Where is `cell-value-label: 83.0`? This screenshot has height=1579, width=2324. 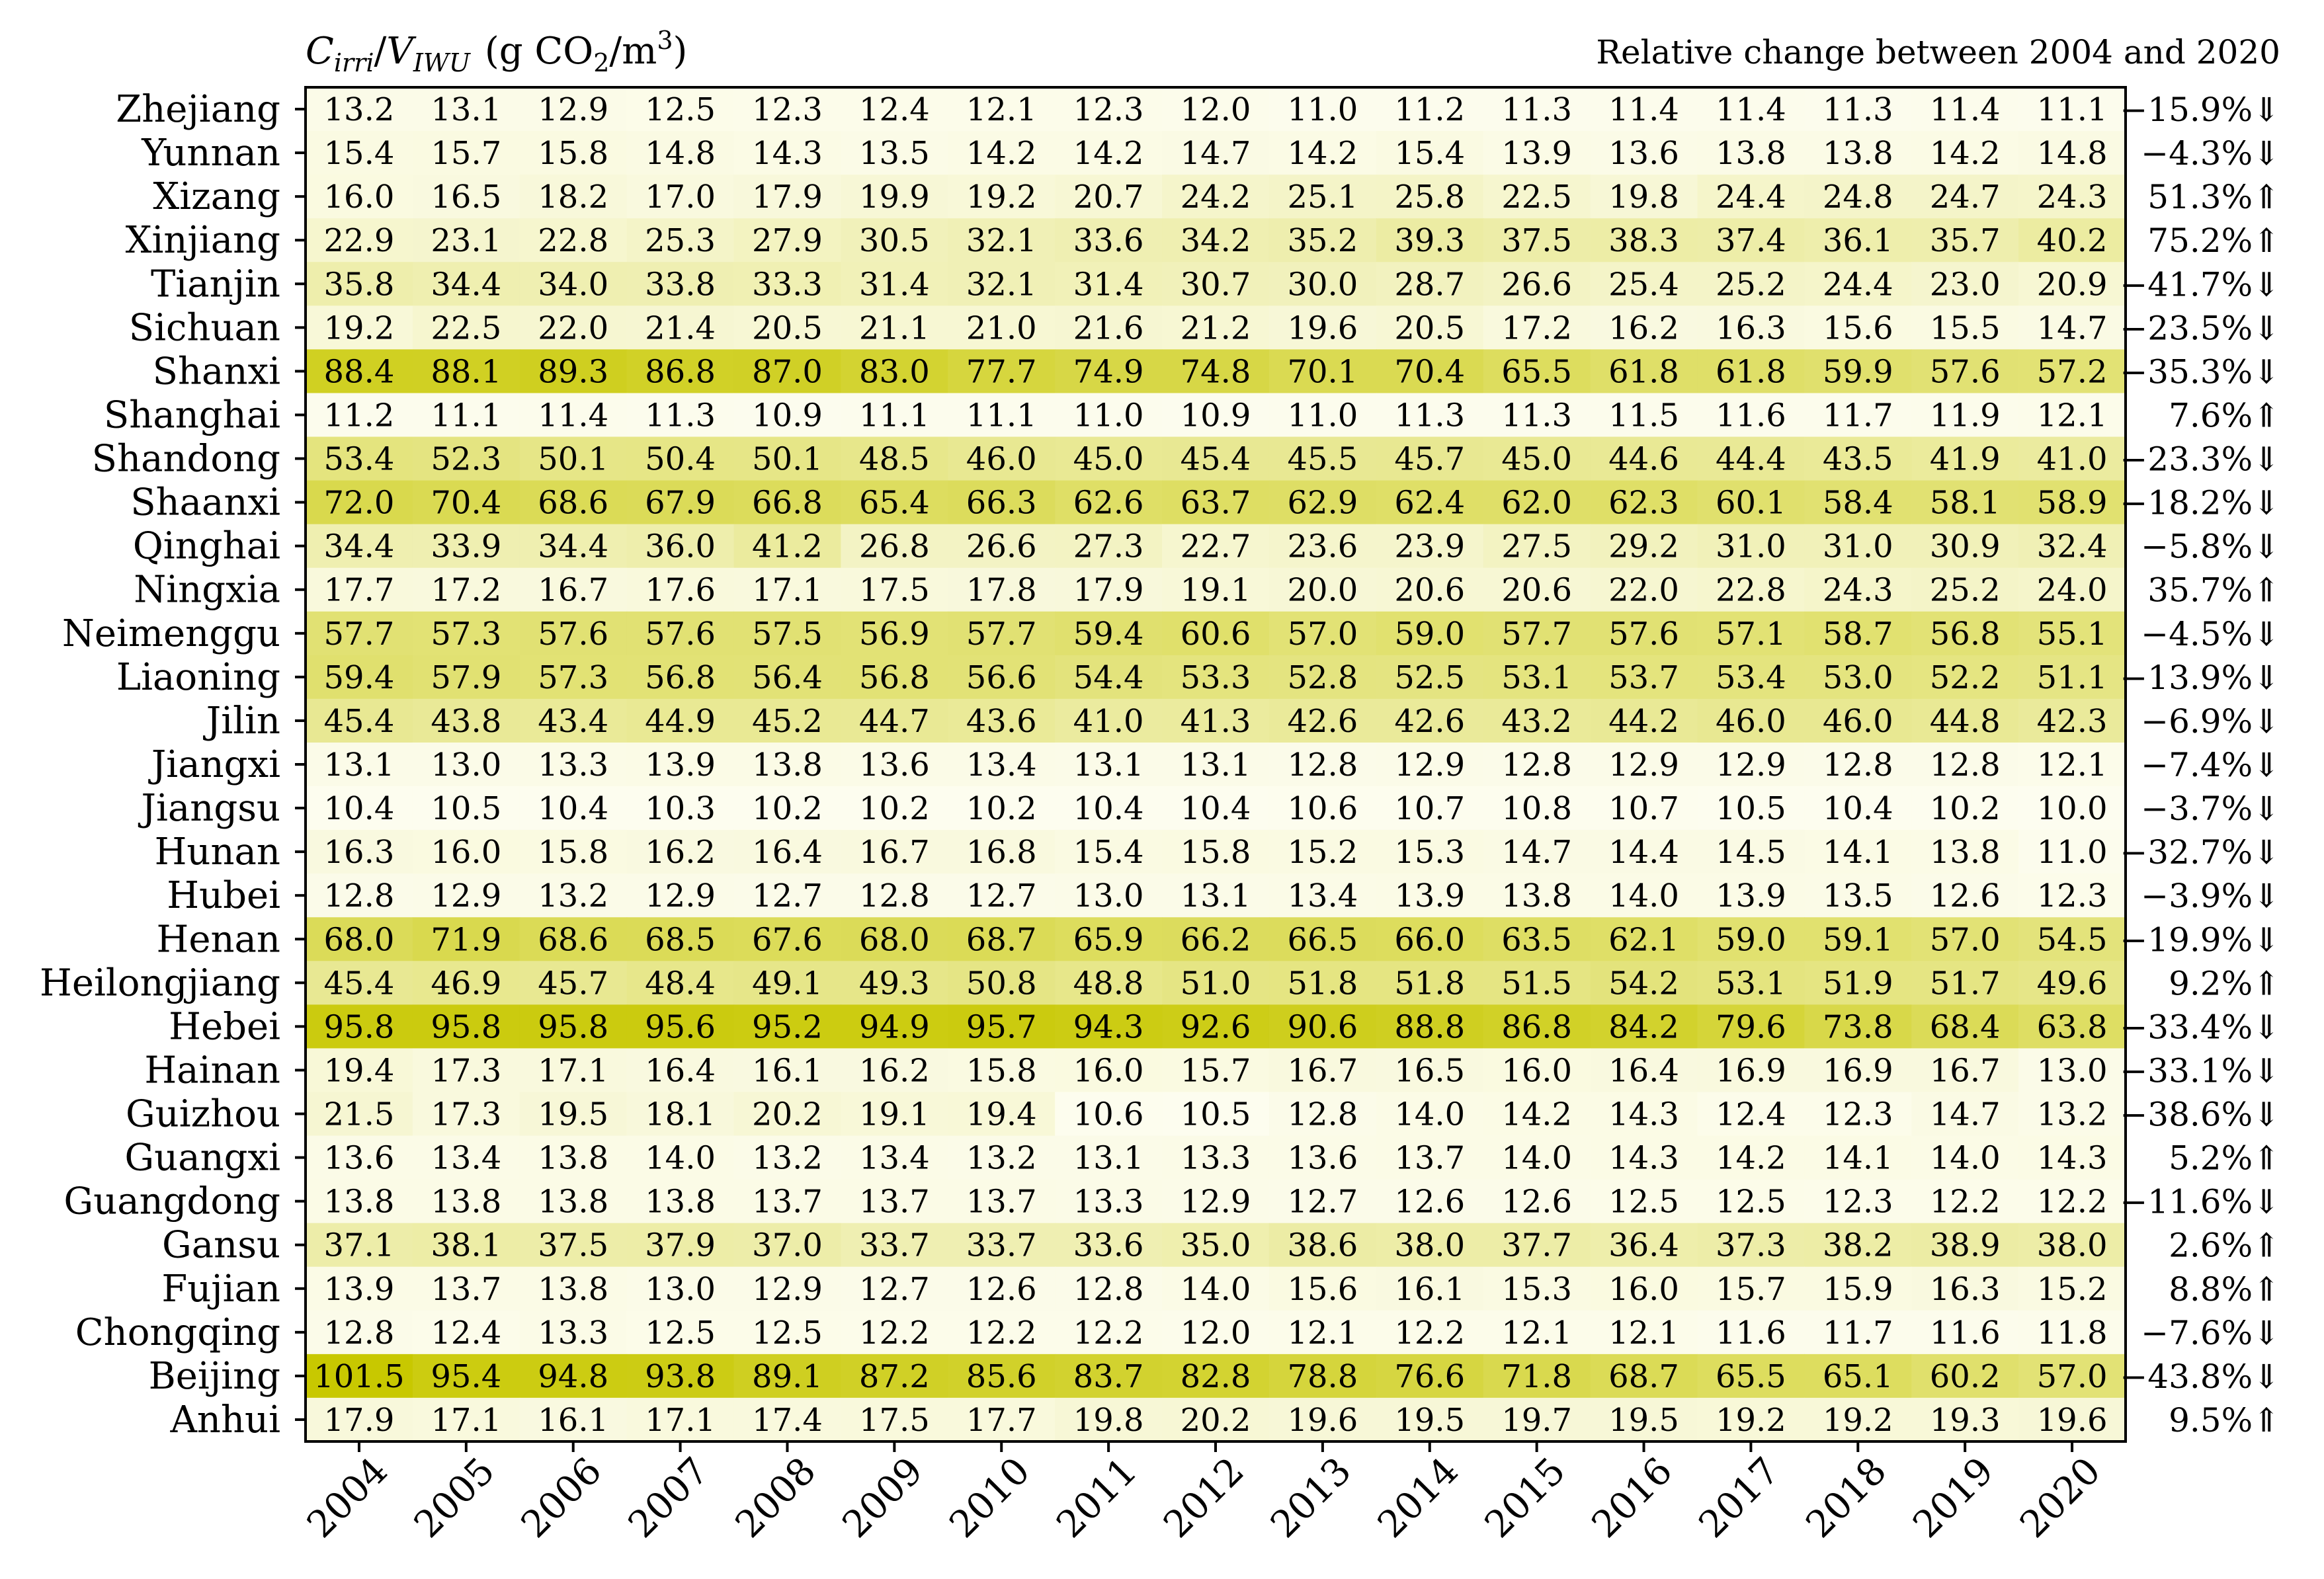
cell-value-label: 83.0 is located at coordinates (894, 371).